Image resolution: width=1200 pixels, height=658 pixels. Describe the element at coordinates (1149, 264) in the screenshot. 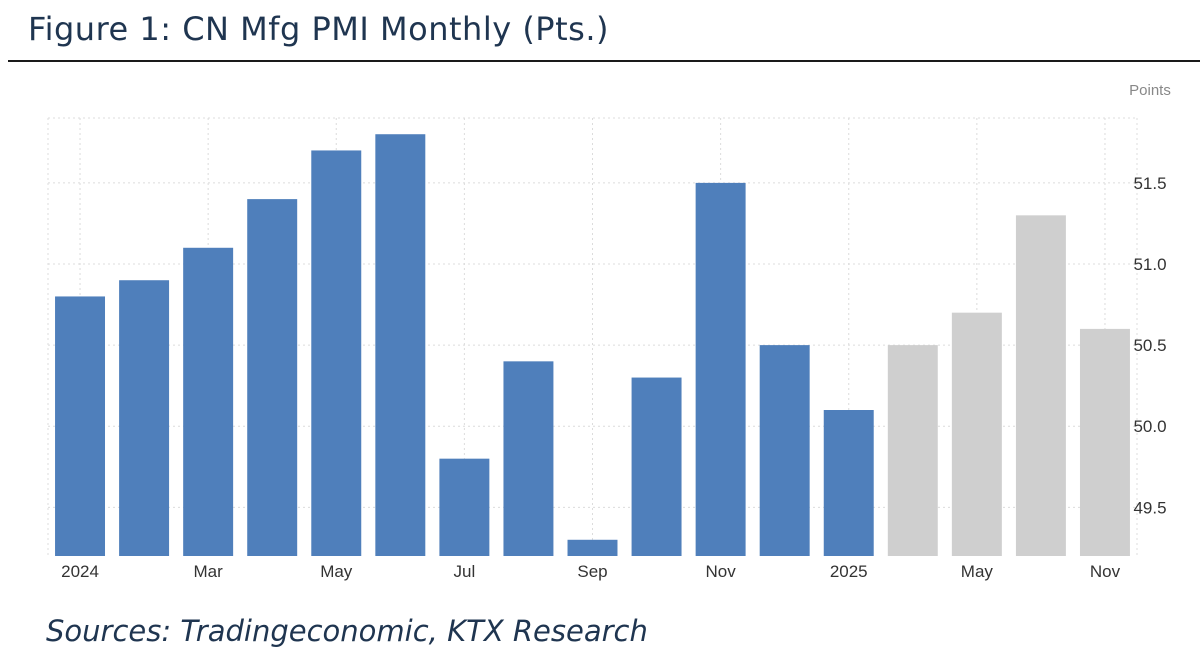

I see `y-tick-label: 51.0` at that location.